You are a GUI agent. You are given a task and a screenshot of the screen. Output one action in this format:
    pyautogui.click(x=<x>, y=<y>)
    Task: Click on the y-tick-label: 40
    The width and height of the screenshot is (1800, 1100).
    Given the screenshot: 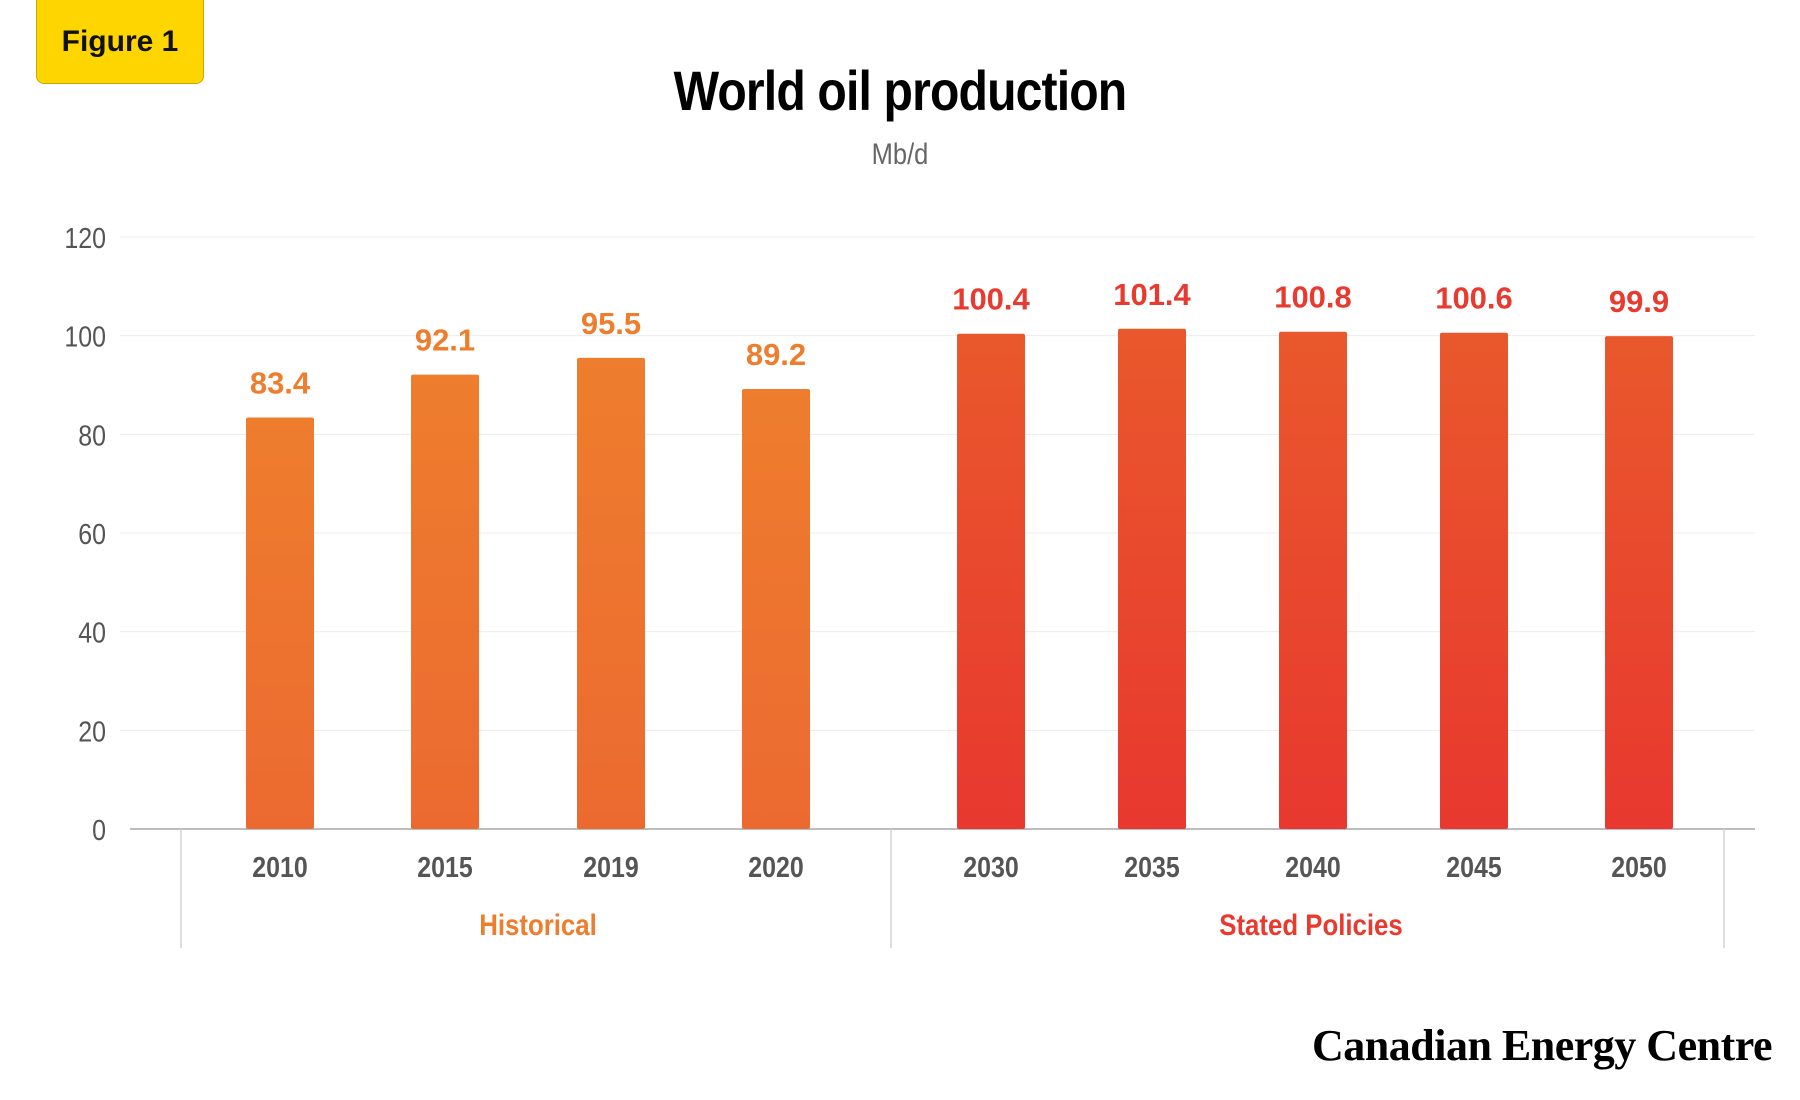 What is the action you would take?
    pyautogui.click(x=92, y=633)
    